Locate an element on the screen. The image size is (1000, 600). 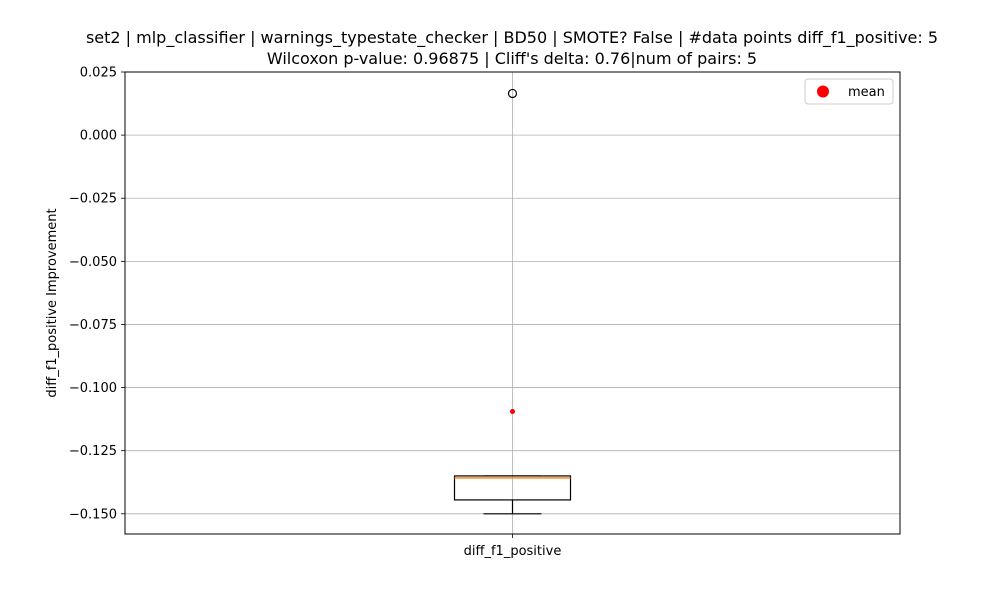
y-tick-label: 0.000 is located at coordinates (98, 136).